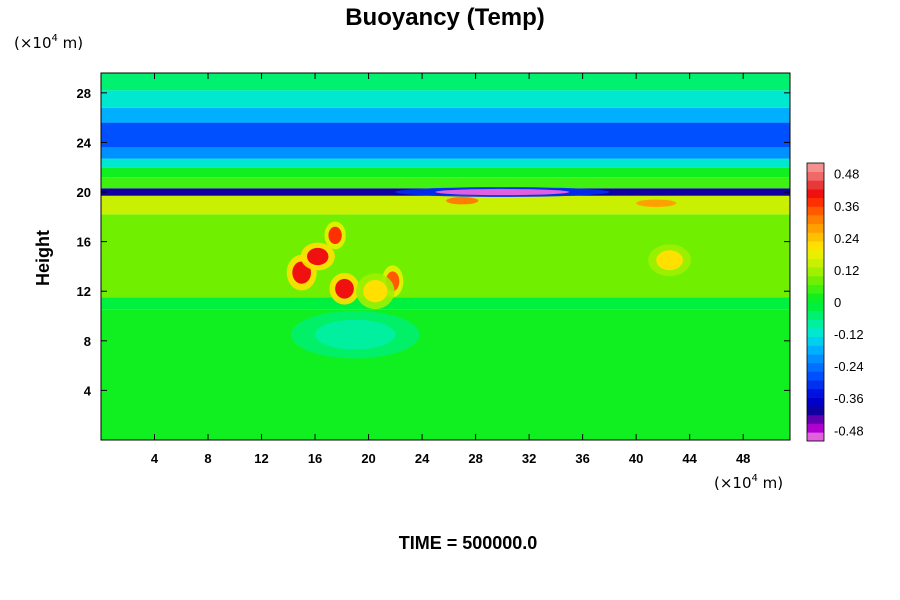  Describe the element at coordinates (207, 458) in the screenshot. I see `x-tick-label: 8` at that location.